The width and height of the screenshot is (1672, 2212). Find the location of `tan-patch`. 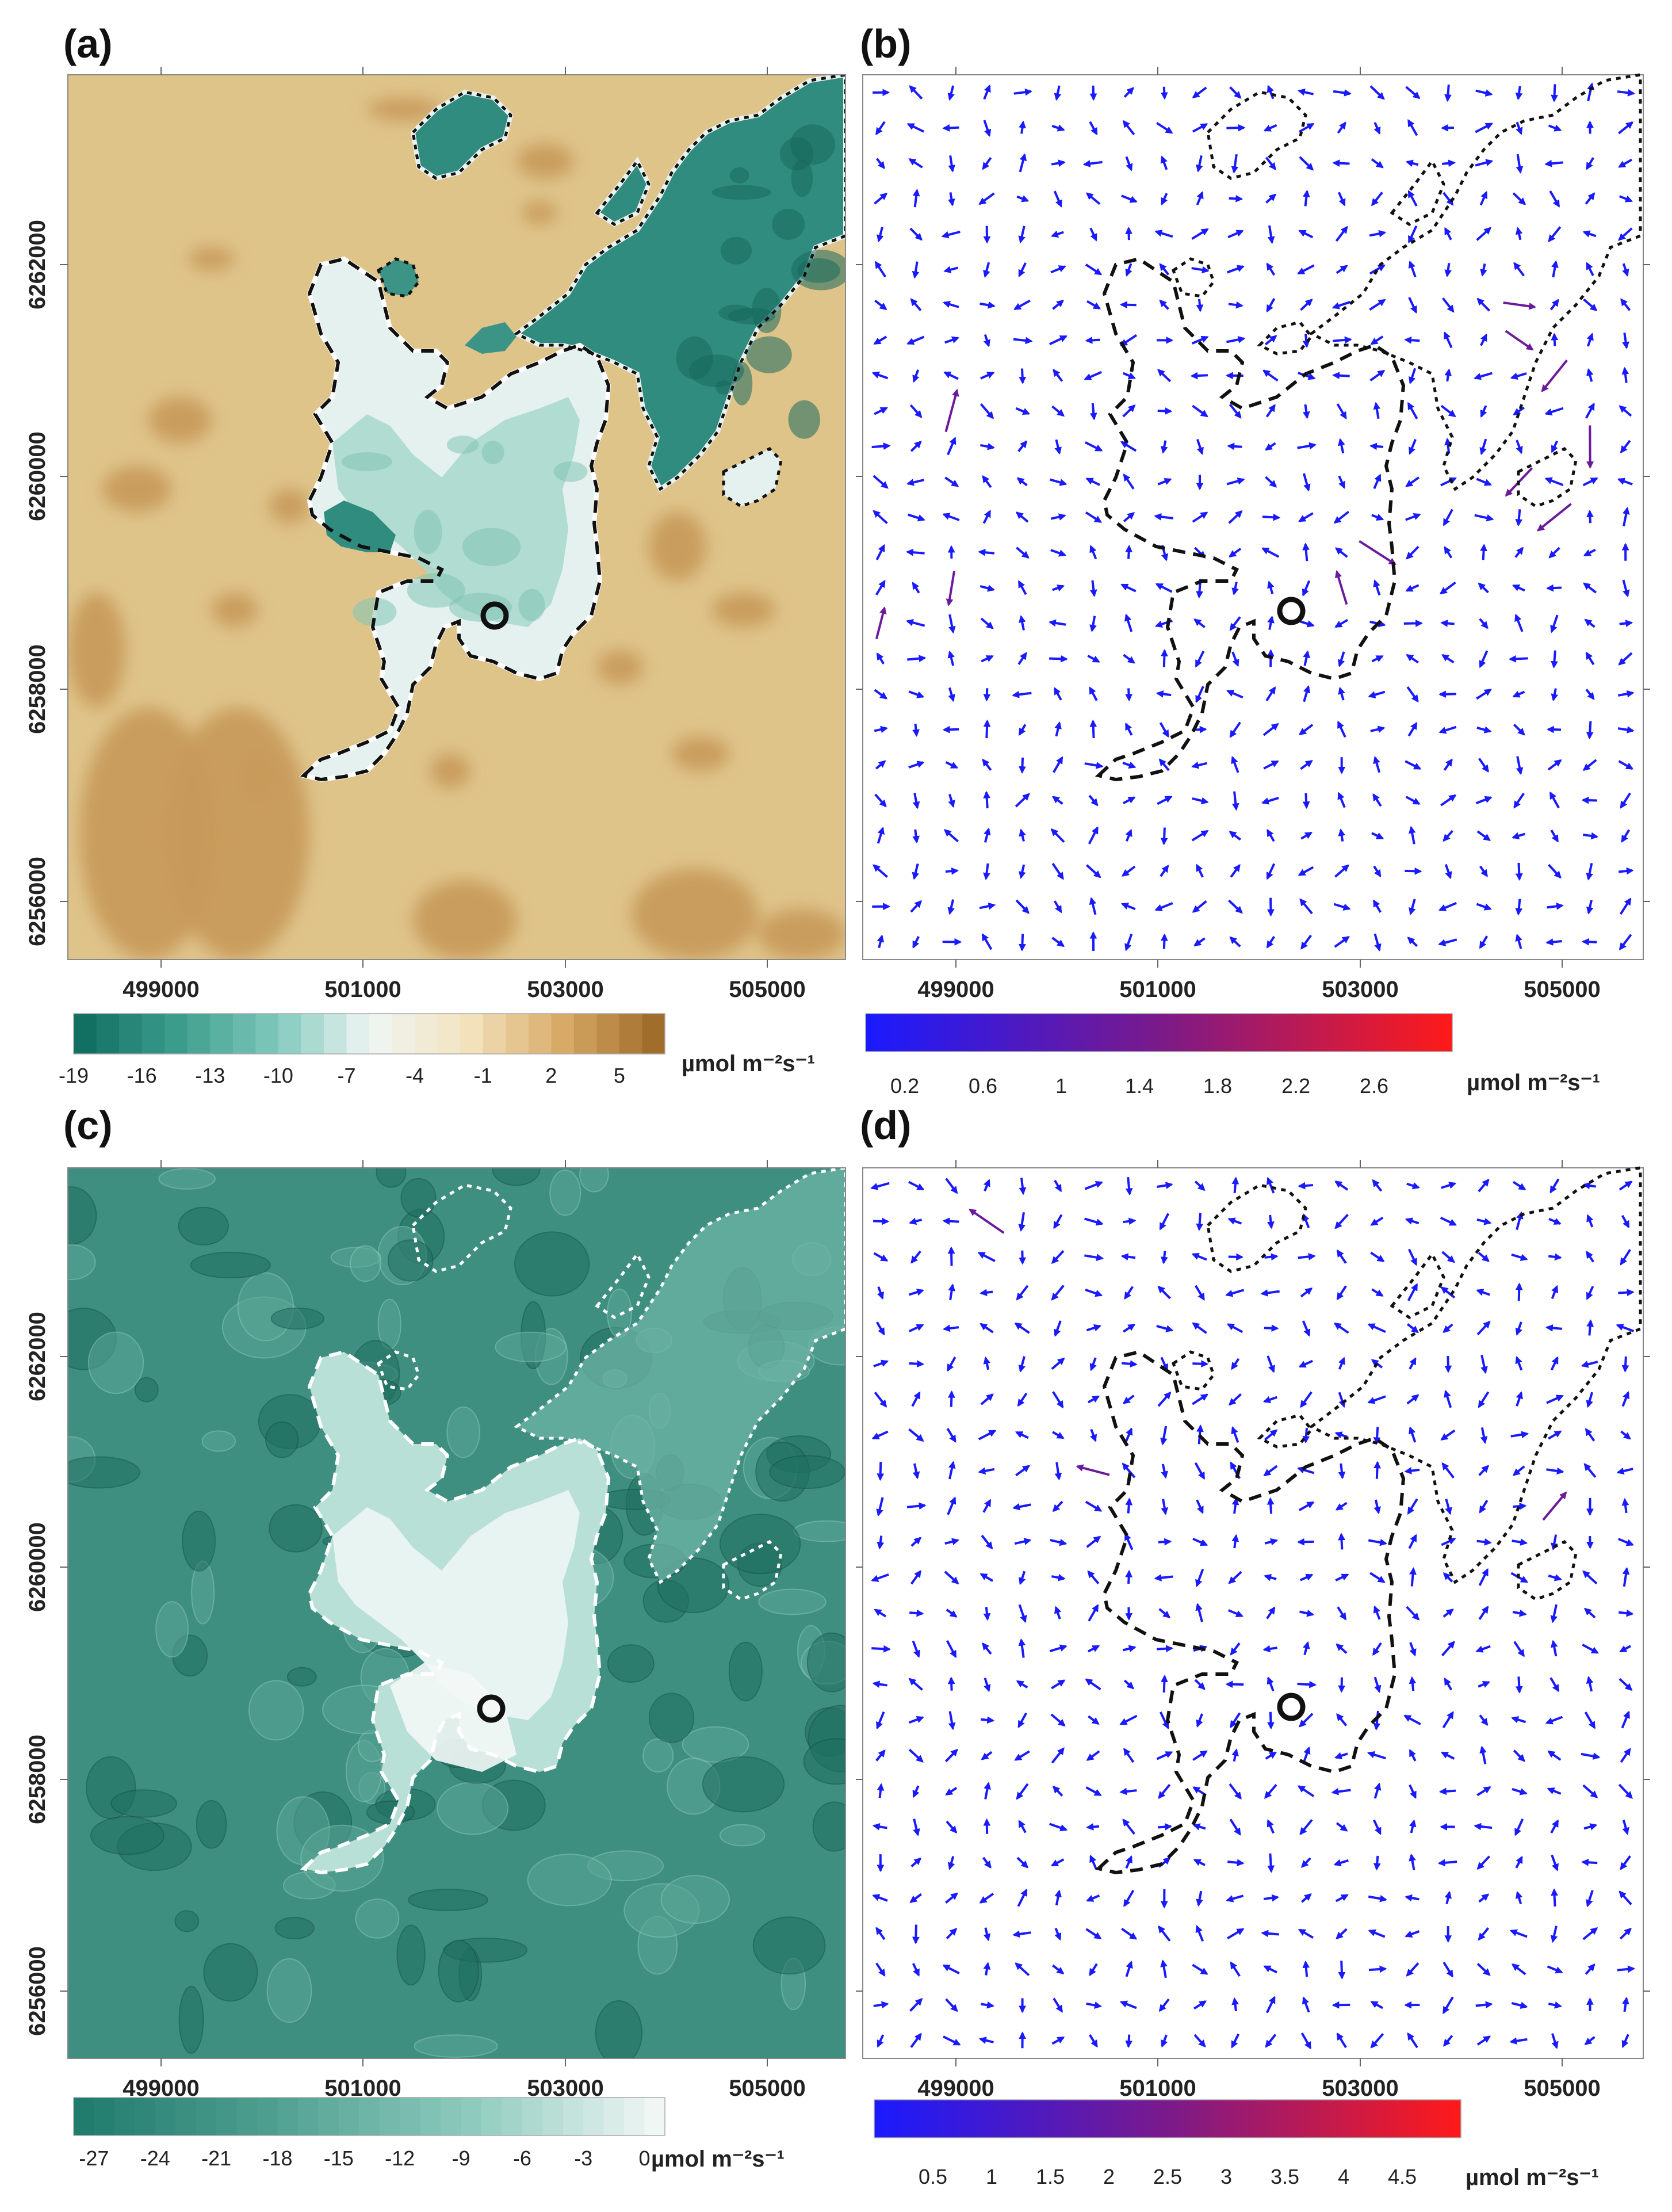

tan-patch is located at coordinates (237, 834).